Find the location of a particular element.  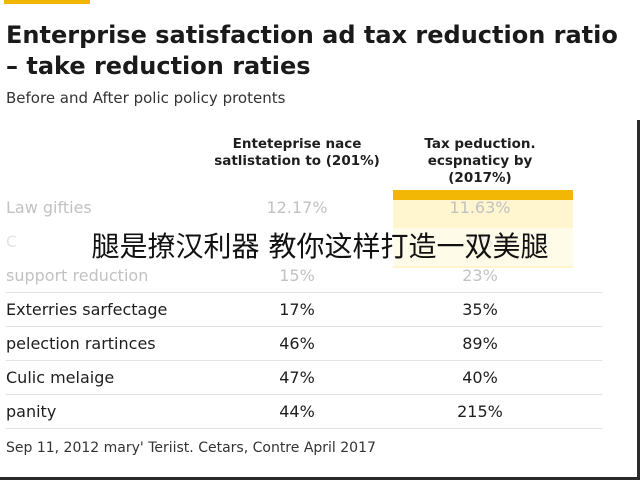

row-value-2: 89% is located at coordinates (480, 343).